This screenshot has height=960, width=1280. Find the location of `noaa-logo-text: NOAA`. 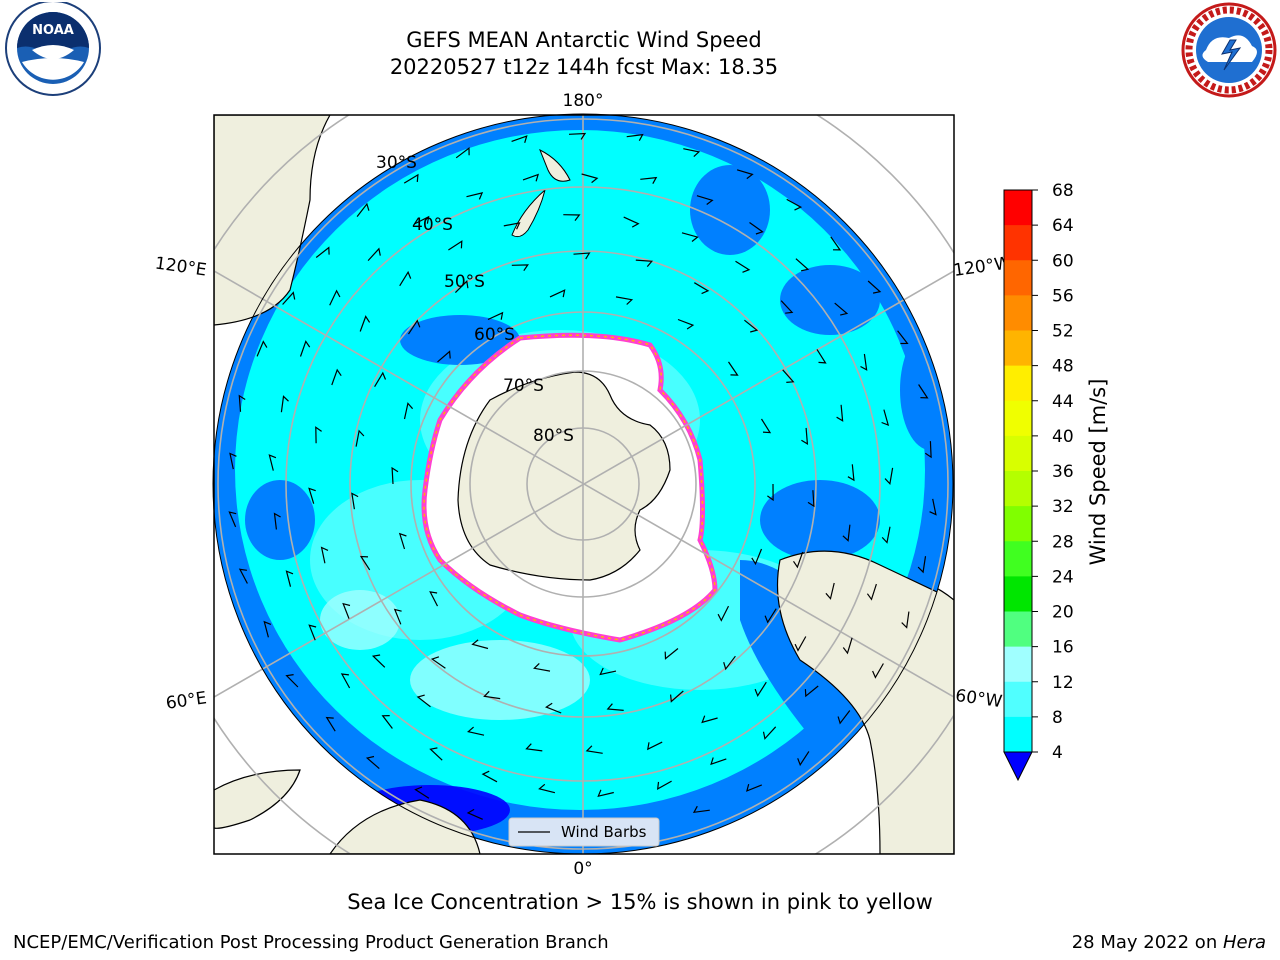

noaa-logo-text: NOAA is located at coordinates (53, 30).